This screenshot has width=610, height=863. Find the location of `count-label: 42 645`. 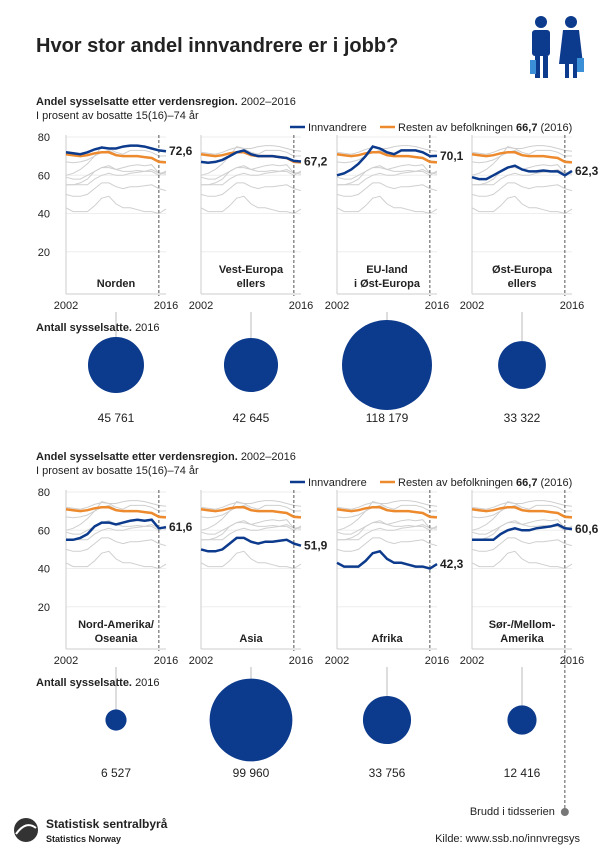

count-label: 42 645 is located at coordinates (251, 418).